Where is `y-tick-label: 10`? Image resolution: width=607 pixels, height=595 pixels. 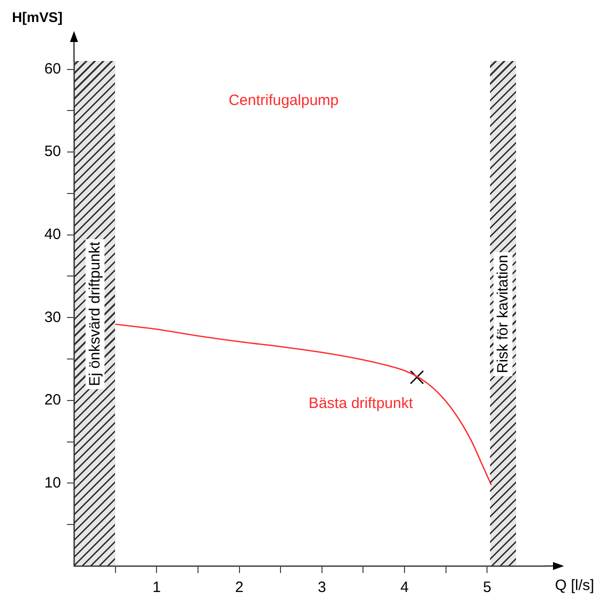 y-tick-label: 10 is located at coordinates (52, 483).